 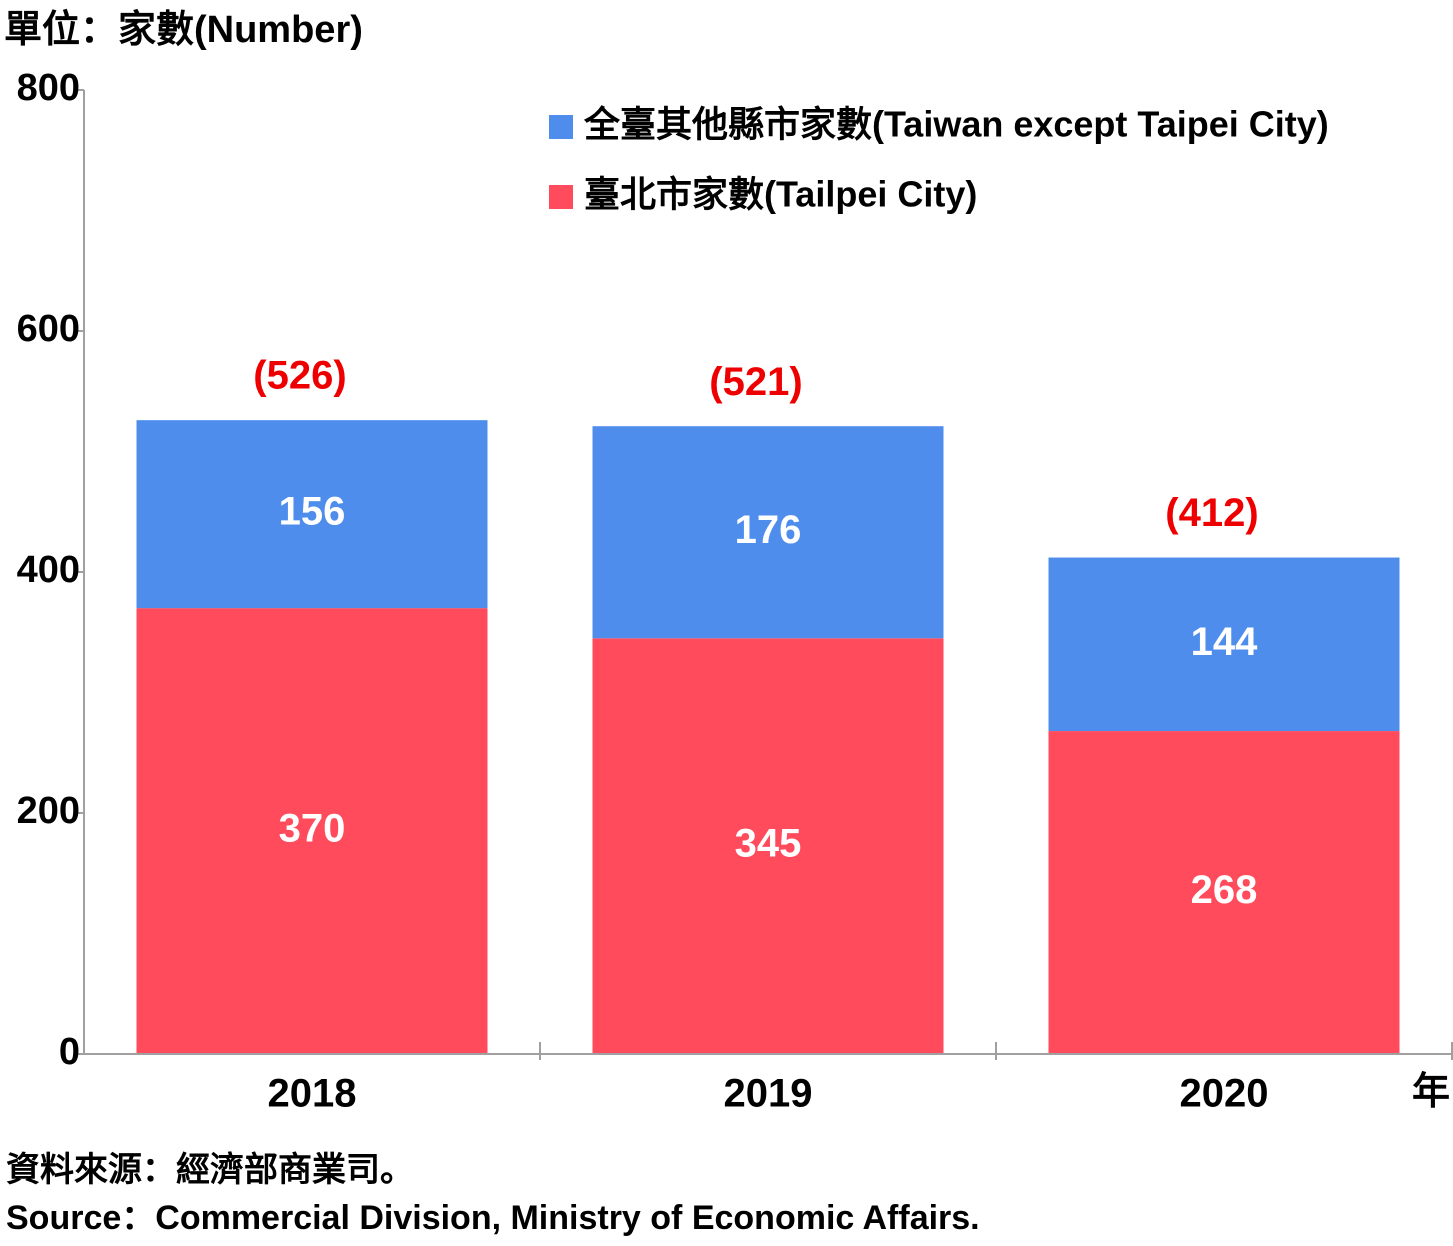 What do you see at coordinates (1224, 1094) in the screenshot?
I see `x-tick-label: 2020` at bounding box center [1224, 1094].